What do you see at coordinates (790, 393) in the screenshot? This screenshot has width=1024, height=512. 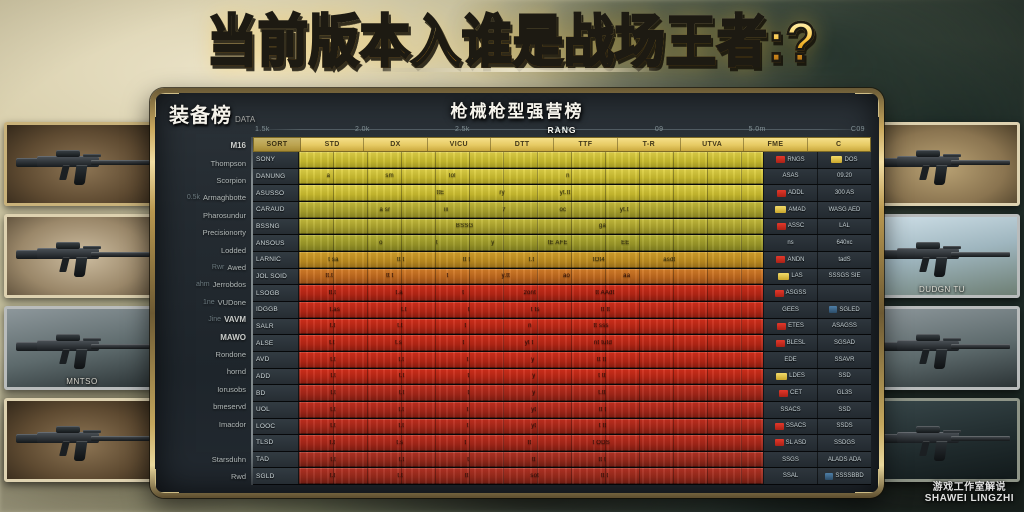 I see `row-end-cell: CET` at bounding box center [790, 393].